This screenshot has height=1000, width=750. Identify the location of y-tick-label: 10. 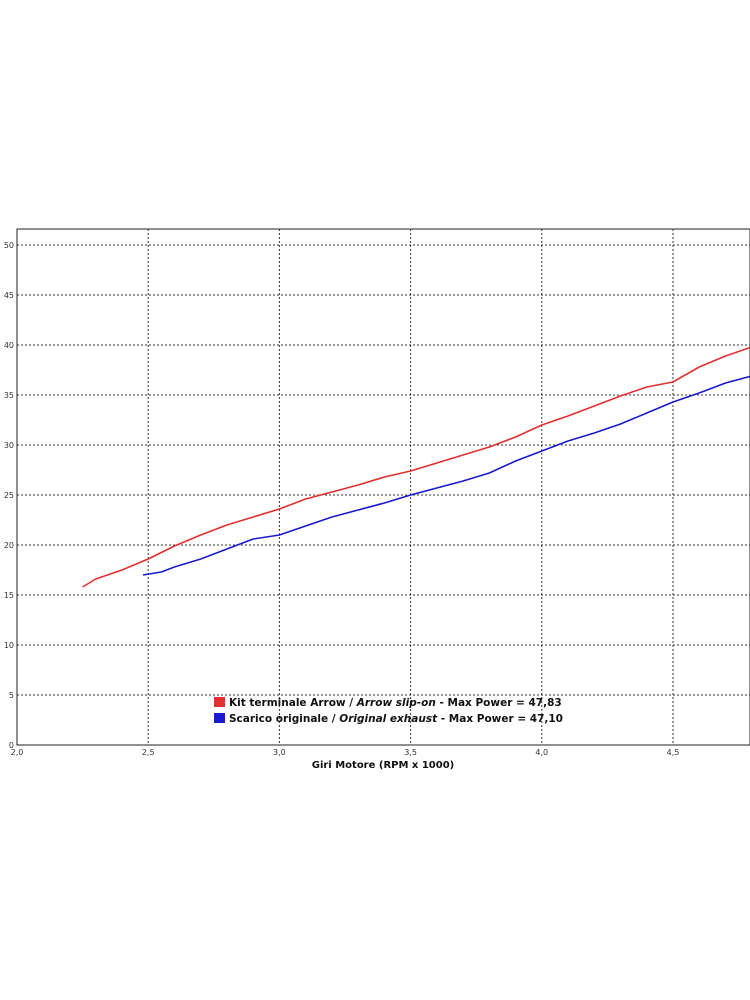
(9, 645).